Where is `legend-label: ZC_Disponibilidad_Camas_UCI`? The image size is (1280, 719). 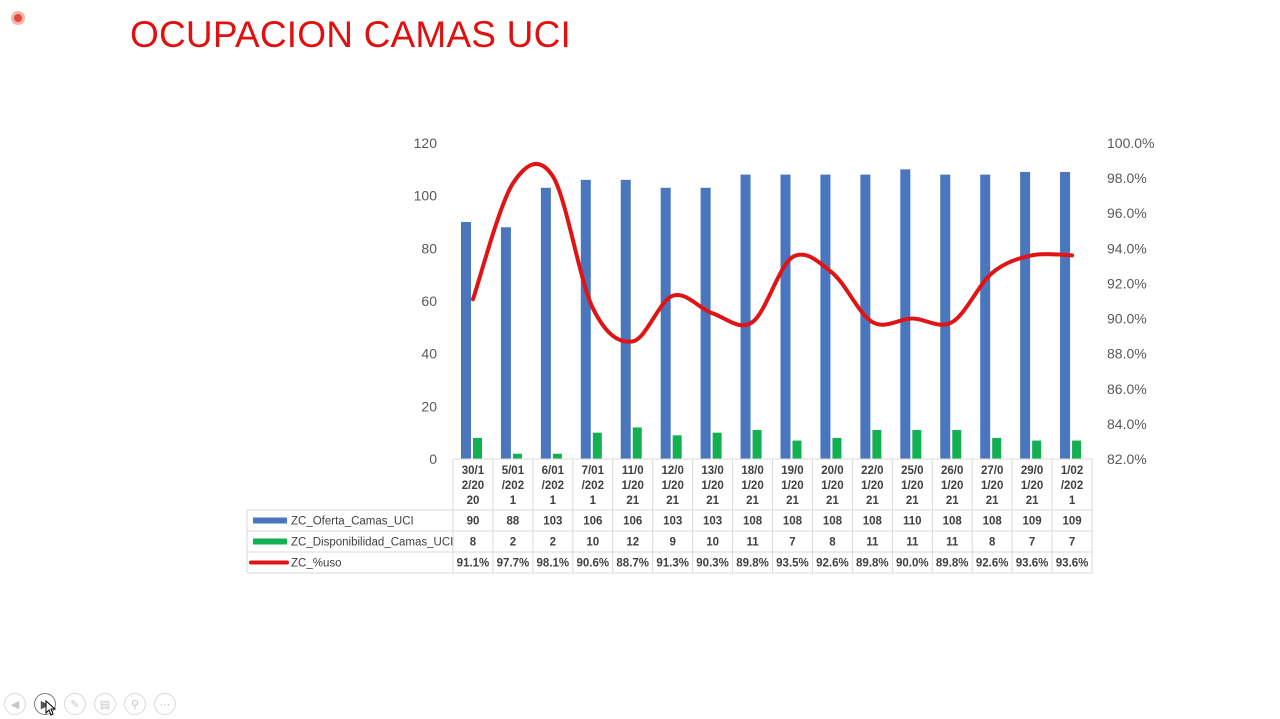
legend-label: ZC_Disponibilidad_Camas_UCI is located at coordinates (372, 543).